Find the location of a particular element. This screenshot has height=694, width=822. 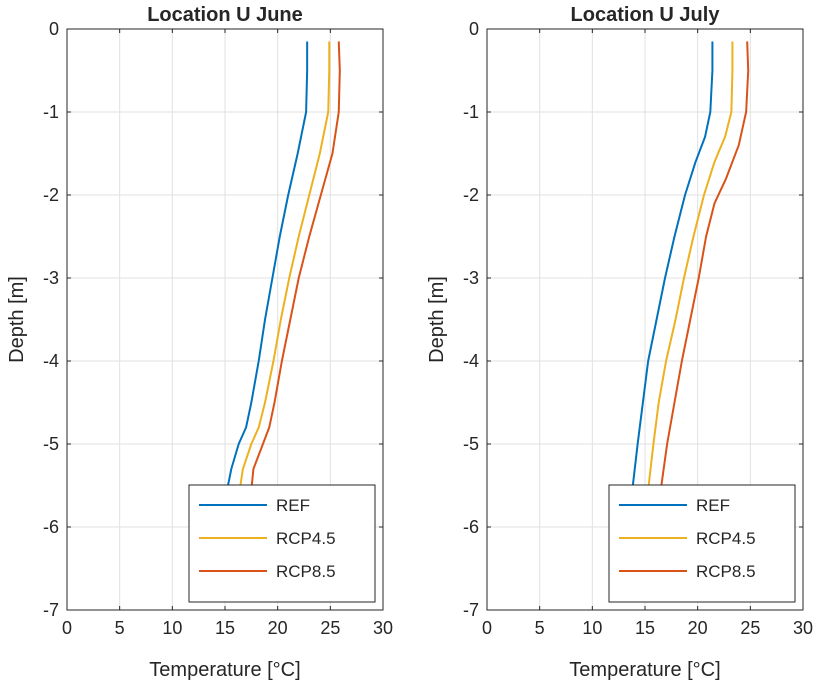

chart-title: Location U June is located at coordinates (225, 15).